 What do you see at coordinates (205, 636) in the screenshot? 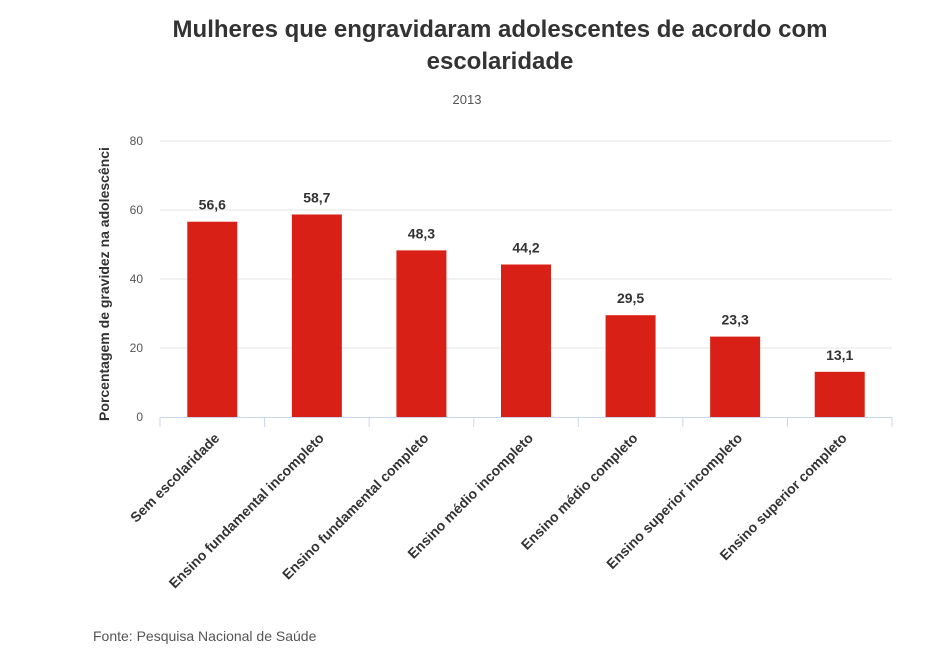
I see `source-note: Fonte: Pesquisa Nacional de Saúde` at bounding box center [205, 636].